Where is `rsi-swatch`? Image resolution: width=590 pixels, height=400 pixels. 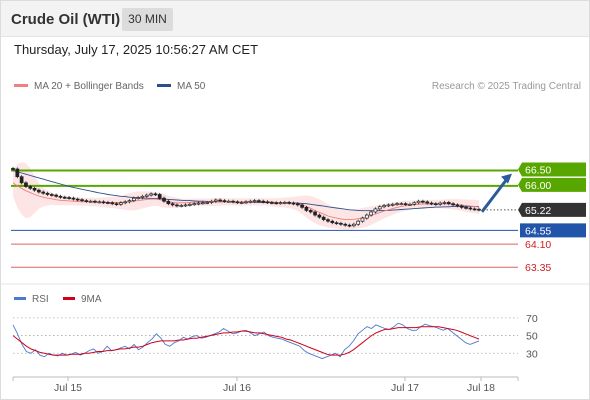 rsi-swatch is located at coordinates (20, 298).